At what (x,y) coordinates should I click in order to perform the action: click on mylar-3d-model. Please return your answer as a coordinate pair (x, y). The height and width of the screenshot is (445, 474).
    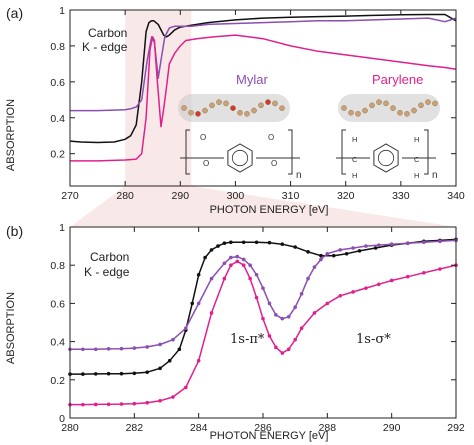
    Looking at the image, I should click on (234, 108).